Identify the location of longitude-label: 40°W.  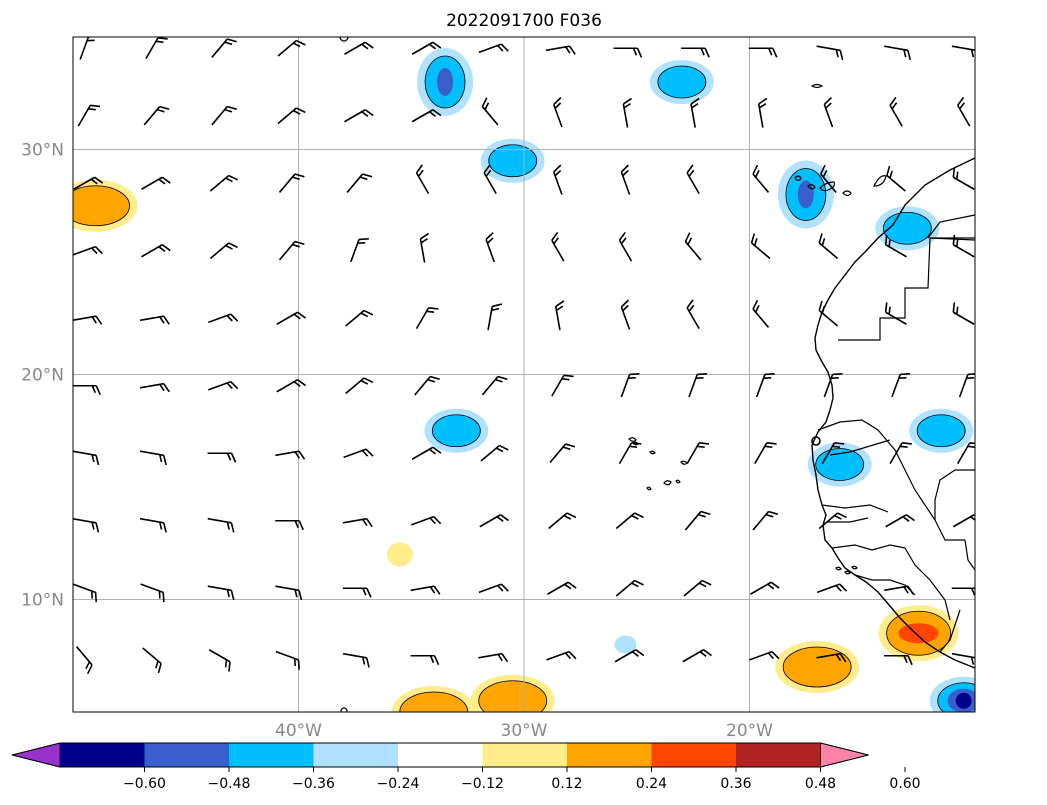
(298, 731).